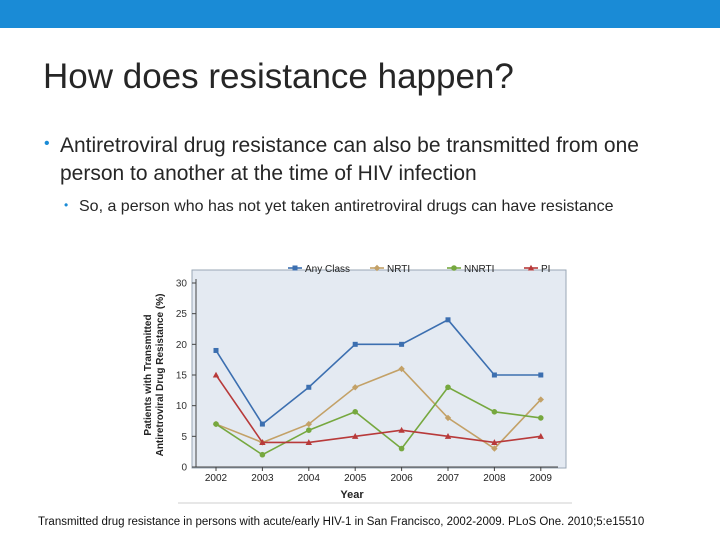 Image resolution: width=720 pixels, height=540 pixels. Describe the element at coordinates (182, 406) in the screenshot. I see `y-tick-label: 10` at that location.